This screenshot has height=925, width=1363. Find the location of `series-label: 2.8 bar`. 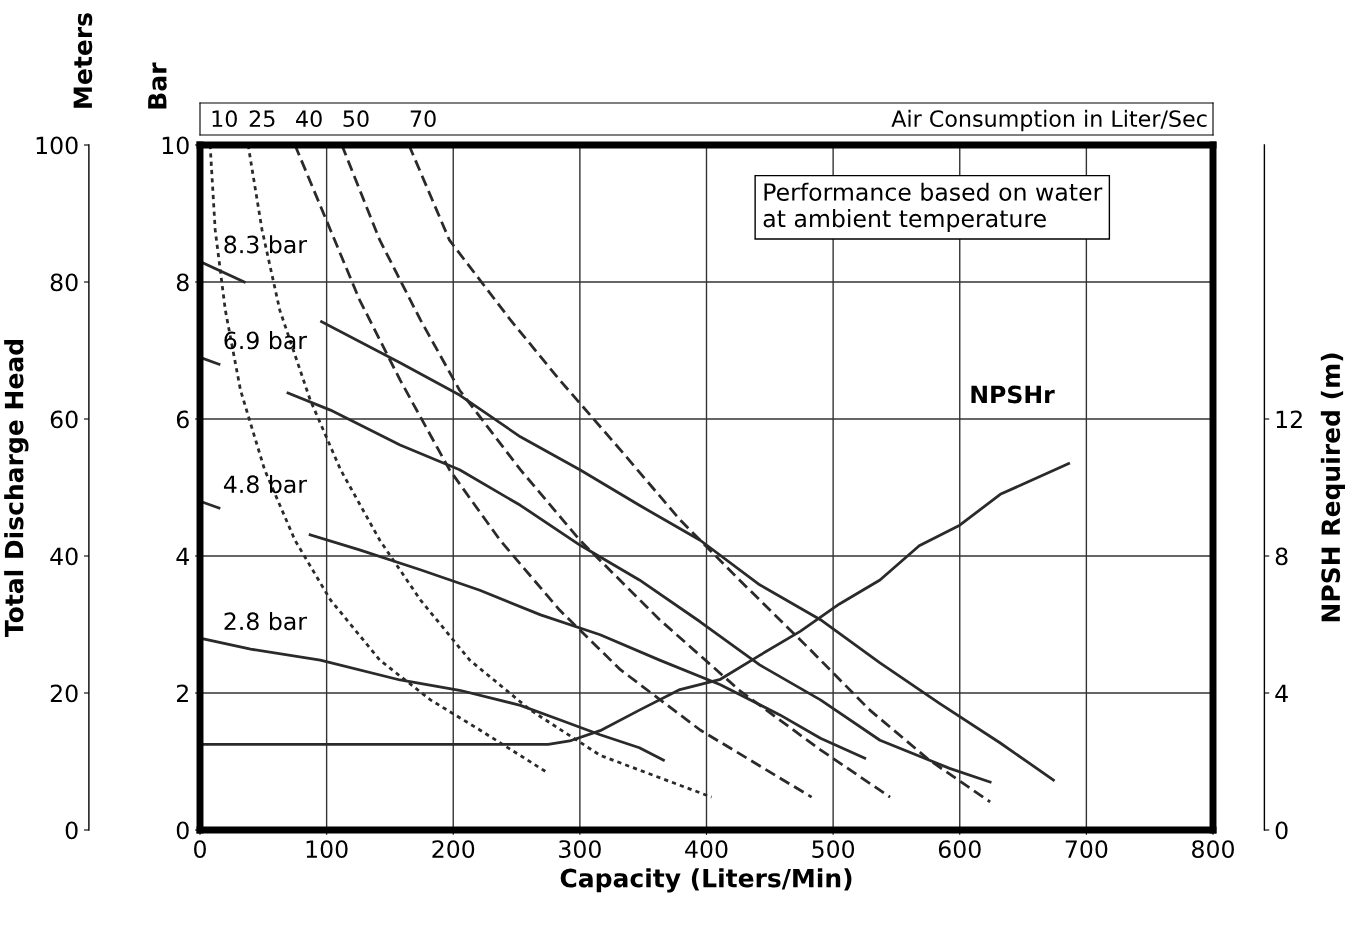

series-label: 2.8 bar is located at coordinates (266, 621).